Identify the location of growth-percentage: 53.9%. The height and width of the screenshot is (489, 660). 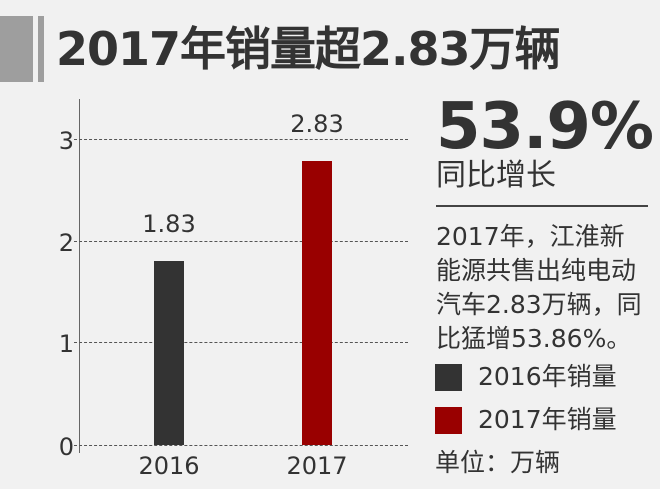
(545, 127).